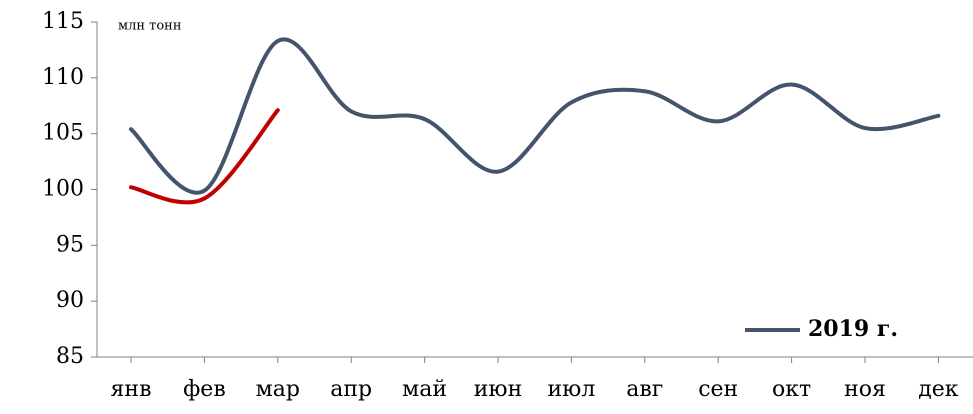 The image size is (973, 414). Describe the element at coordinates (644, 389) in the screenshot. I see `x-tick-label: авг` at that location.